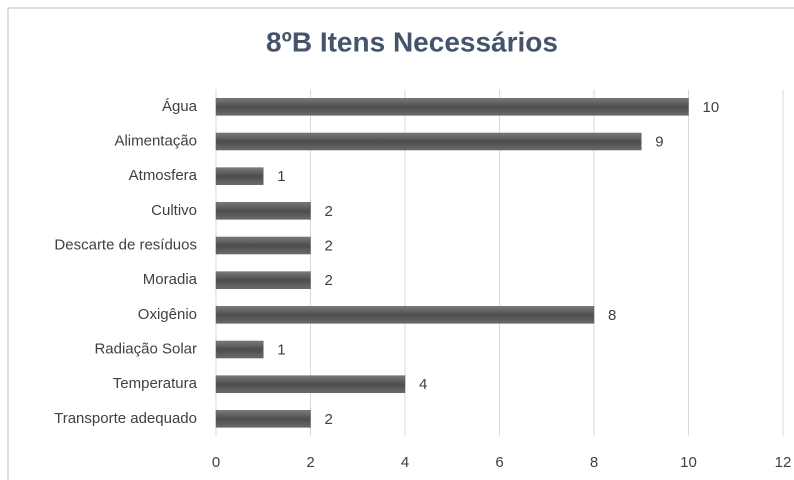 The image size is (794, 480). What do you see at coordinates (499, 462) in the screenshot?
I see `x-tick-label: 6` at bounding box center [499, 462].